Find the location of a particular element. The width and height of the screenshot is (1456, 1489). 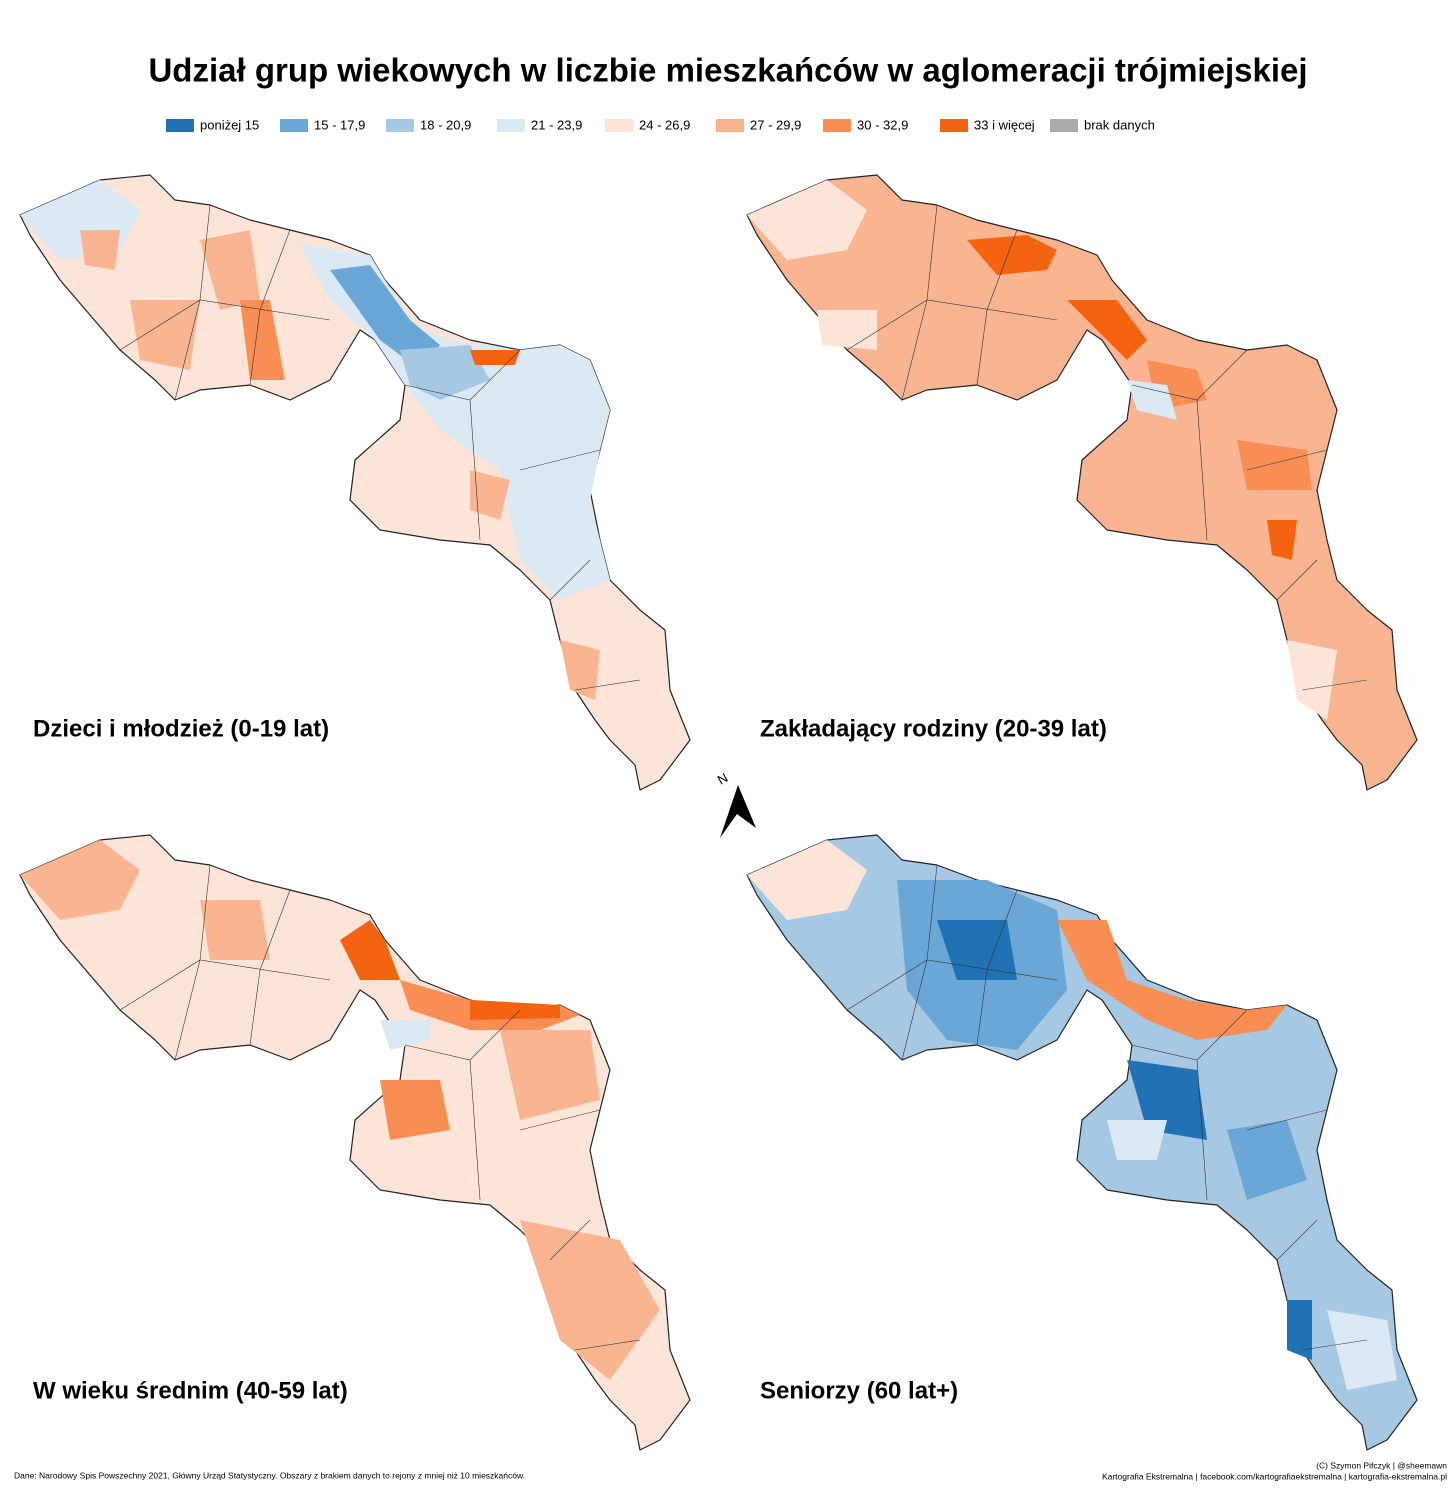

panel-label: W wieku średnim (40-59 lat) is located at coordinates (190, 1390).